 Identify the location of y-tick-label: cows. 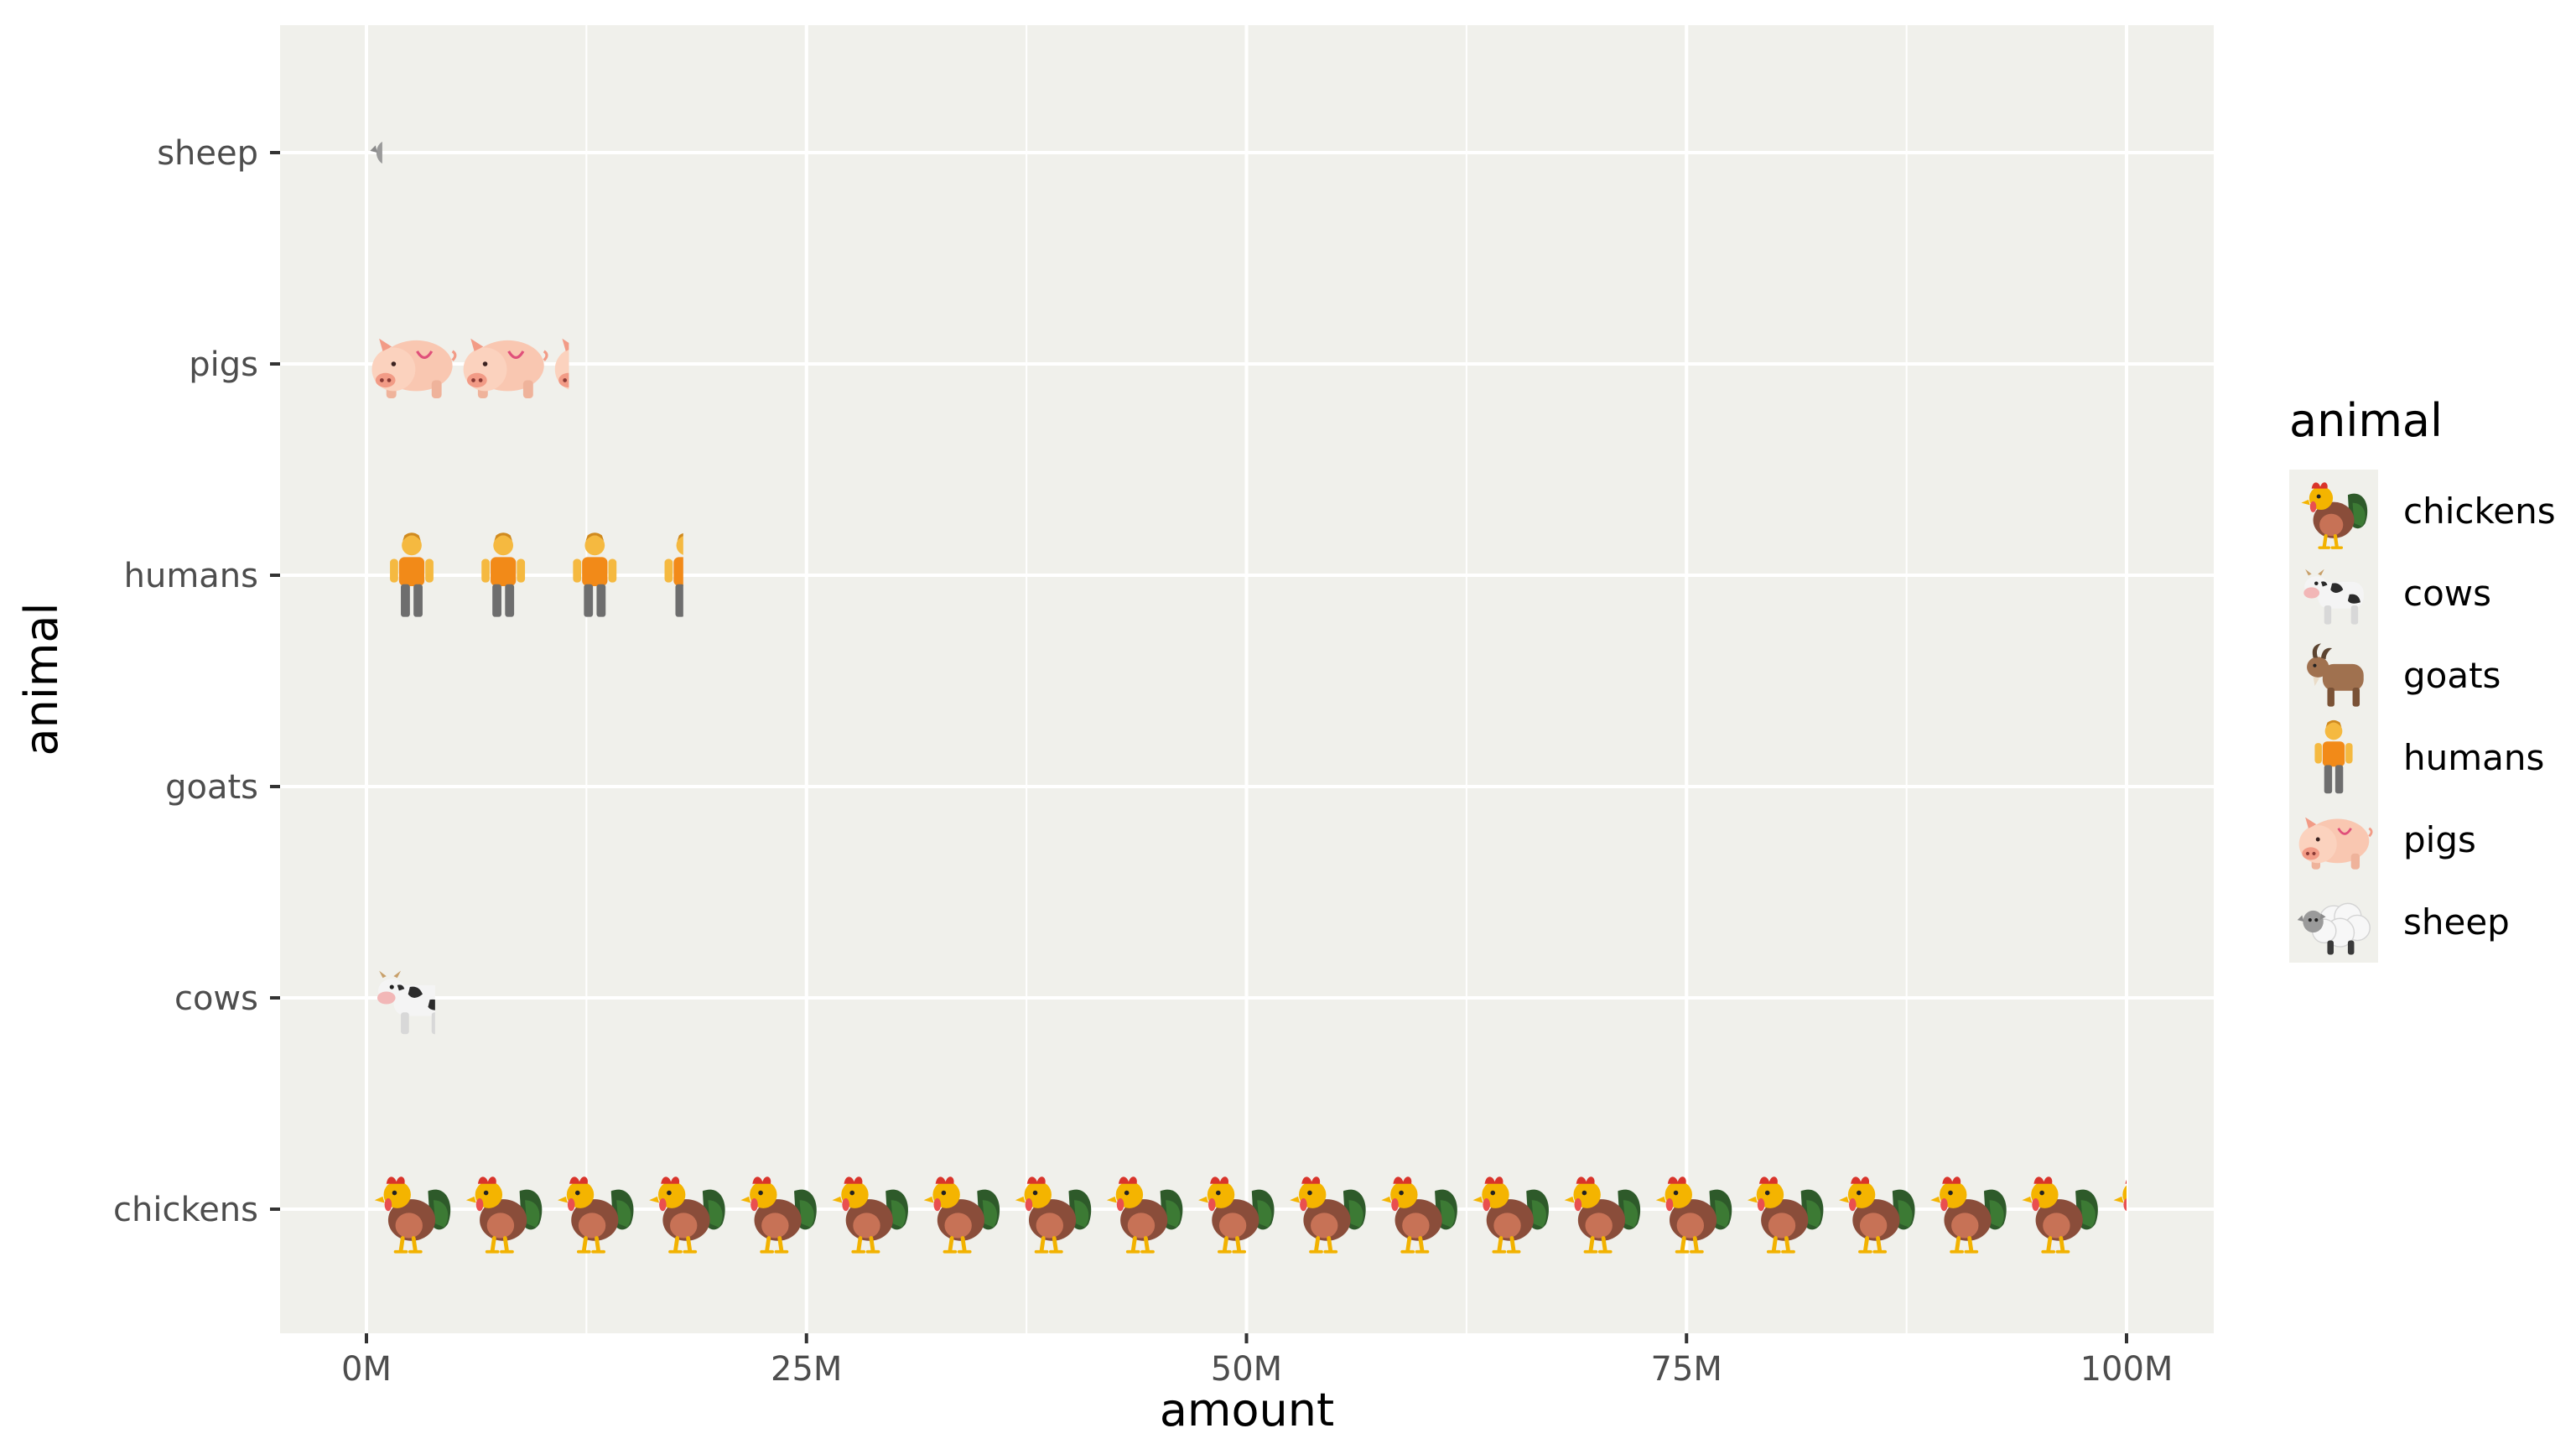
(216, 998).